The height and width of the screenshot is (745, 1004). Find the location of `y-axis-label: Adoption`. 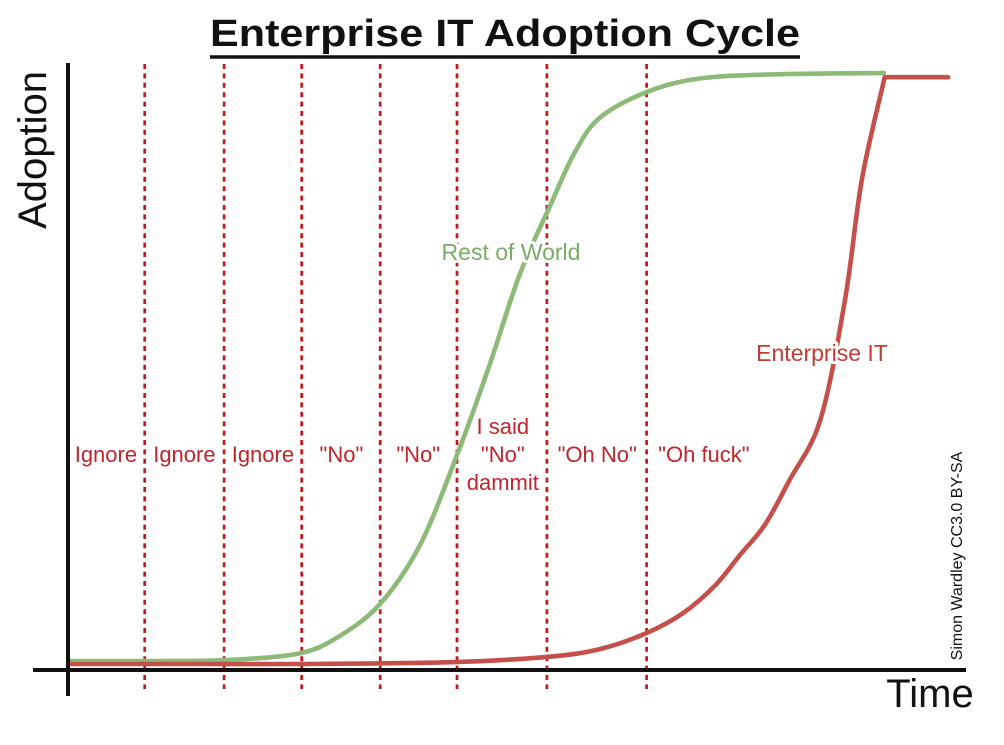

y-axis-label: Adoption is located at coordinates (33, 150).